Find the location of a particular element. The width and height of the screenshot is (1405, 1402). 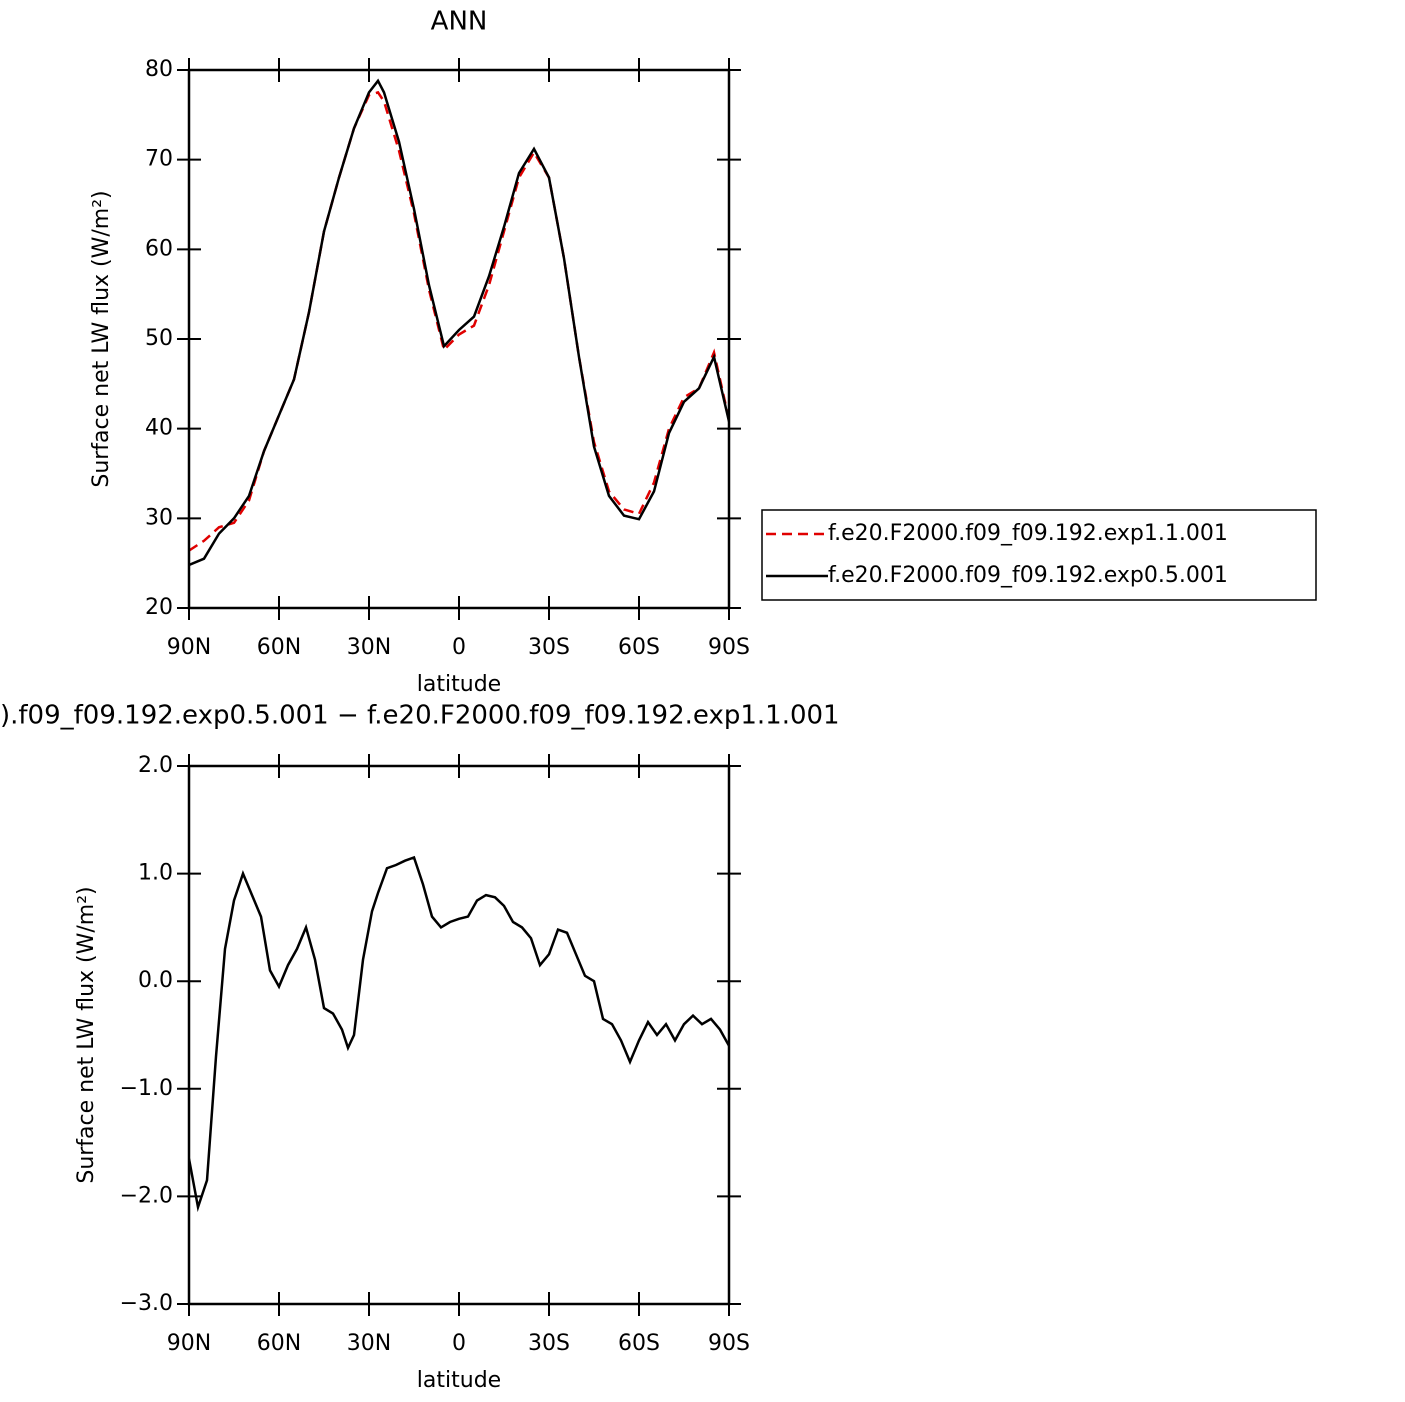

legend-label: f.e20.F2000.f09_f09.192.exp1.1.001 is located at coordinates (1028, 533).